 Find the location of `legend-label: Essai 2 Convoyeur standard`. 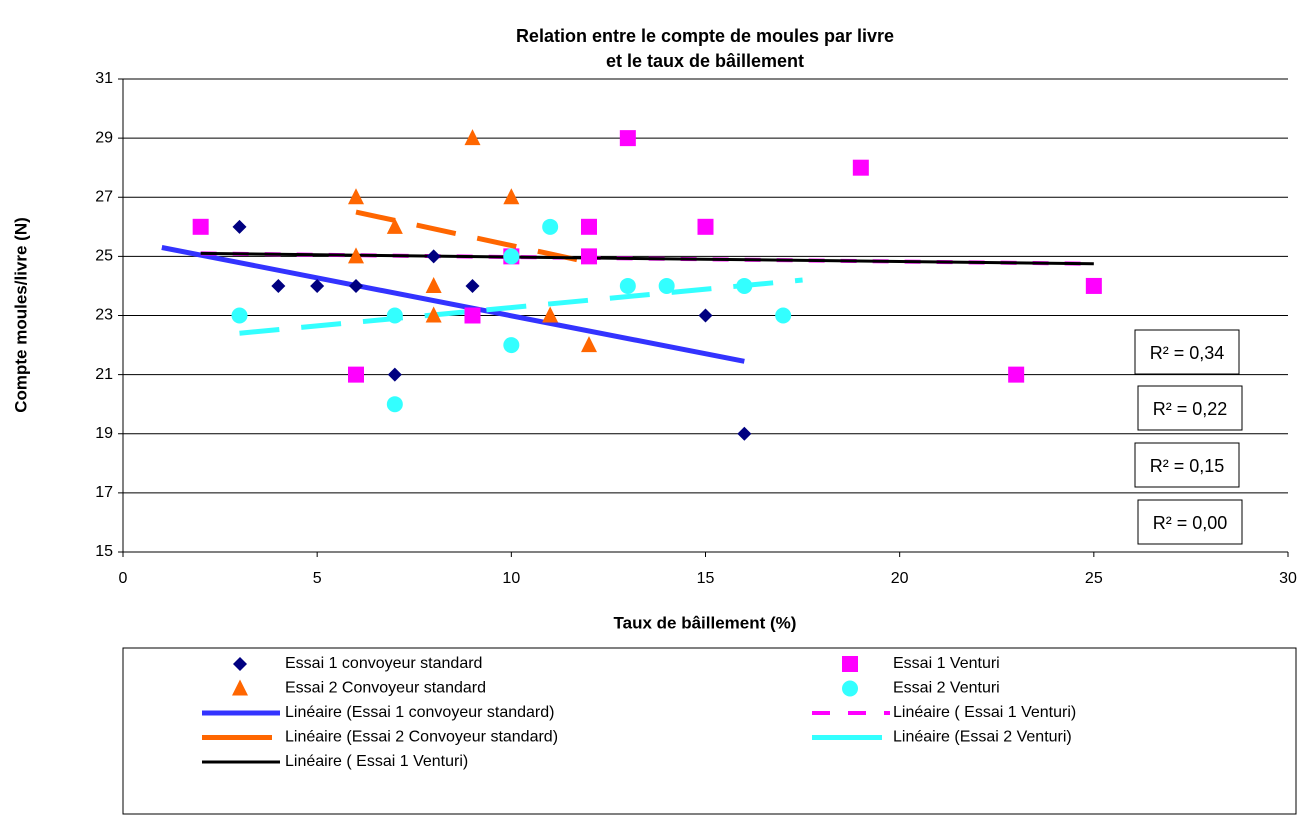

legend-label: Essai 2 Convoyeur standard is located at coordinates (385, 688).